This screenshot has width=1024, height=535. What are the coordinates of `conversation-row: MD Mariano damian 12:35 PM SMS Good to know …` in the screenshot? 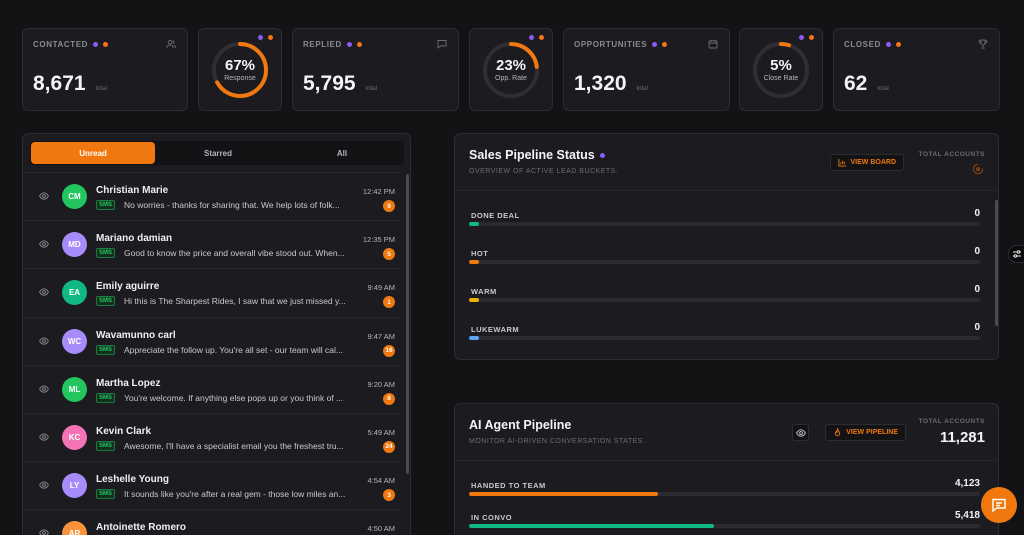 It's located at (212, 244).